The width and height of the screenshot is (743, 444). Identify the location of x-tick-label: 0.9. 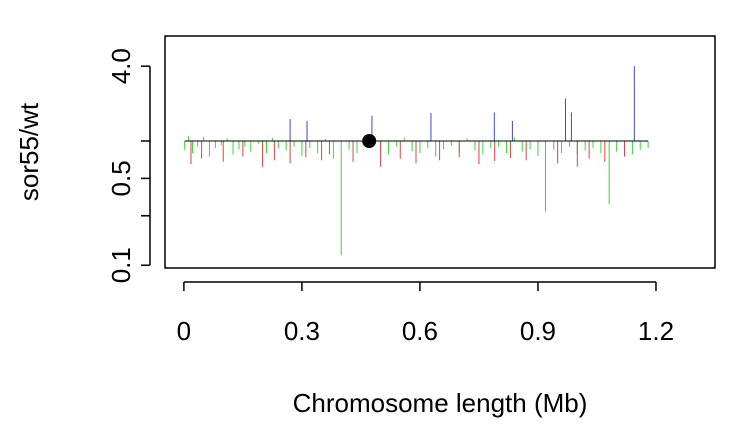
(538, 331).